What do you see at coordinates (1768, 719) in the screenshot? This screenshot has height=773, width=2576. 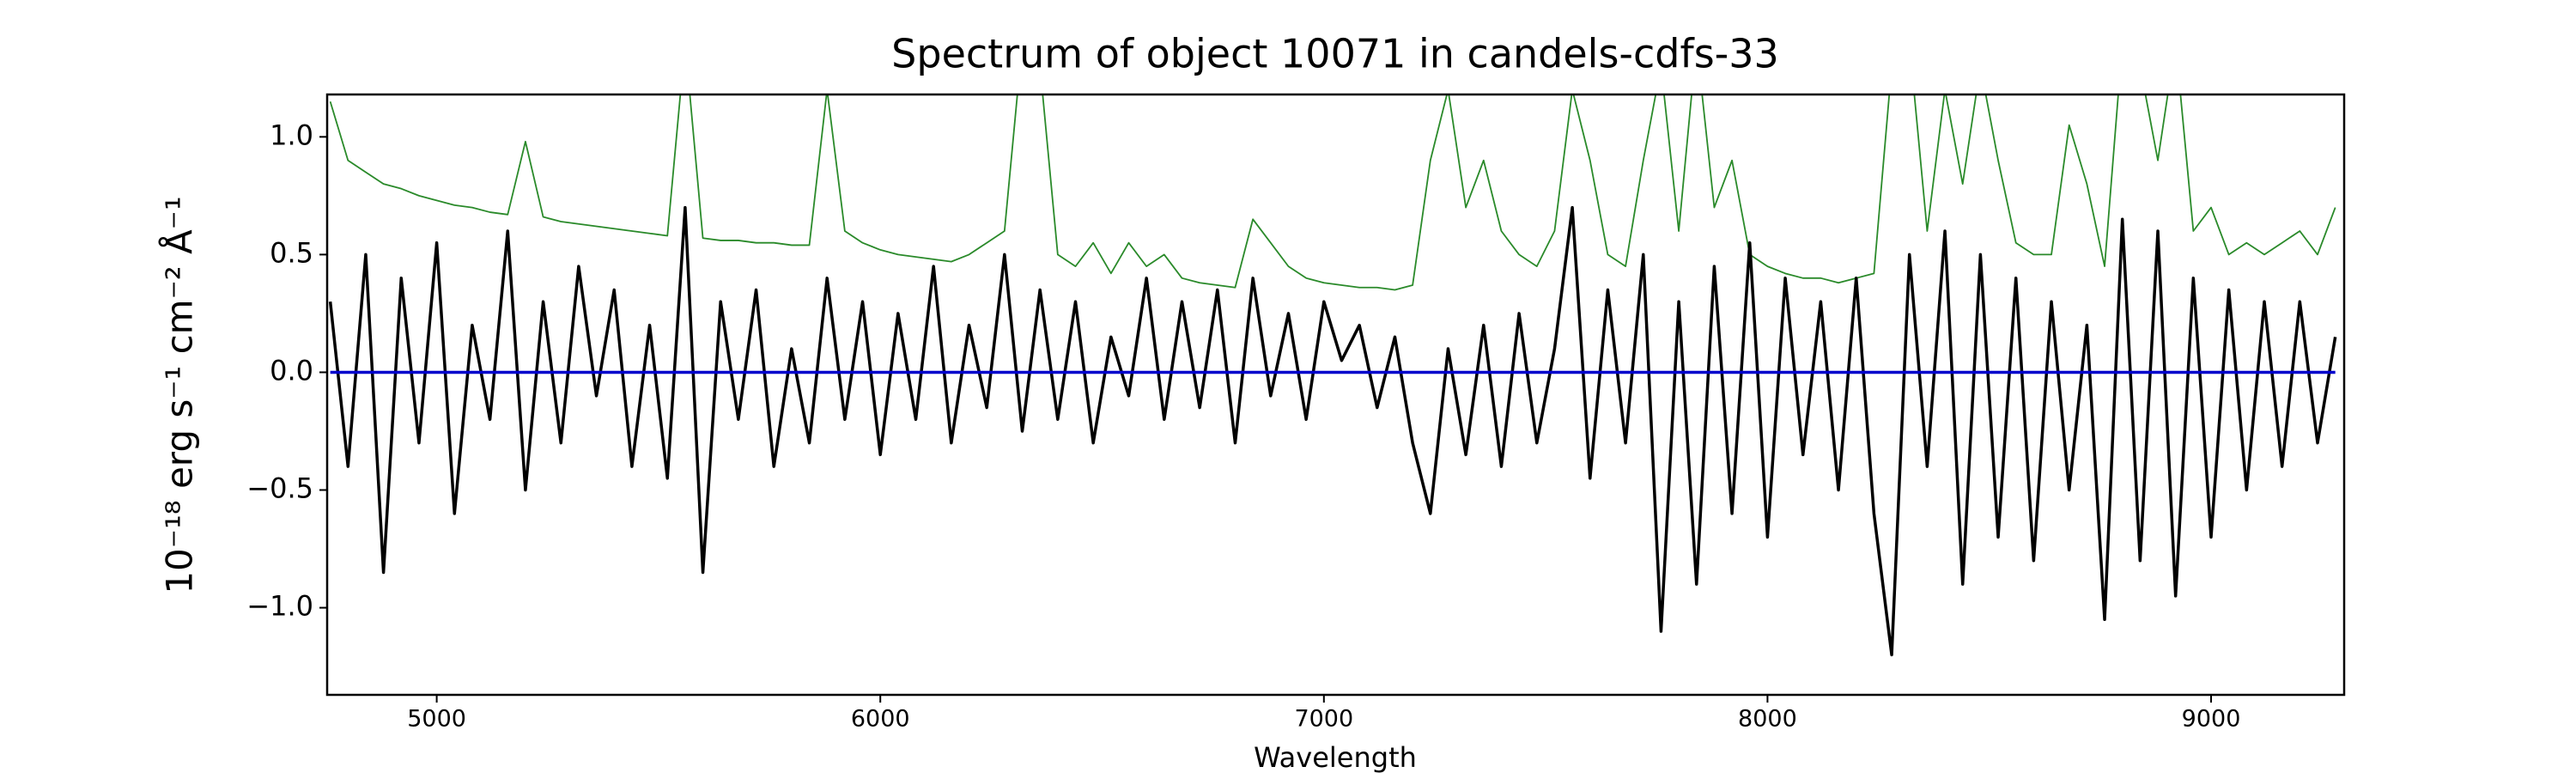 I see `x-tick-label: 8000` at bounding box center [1768, 719].